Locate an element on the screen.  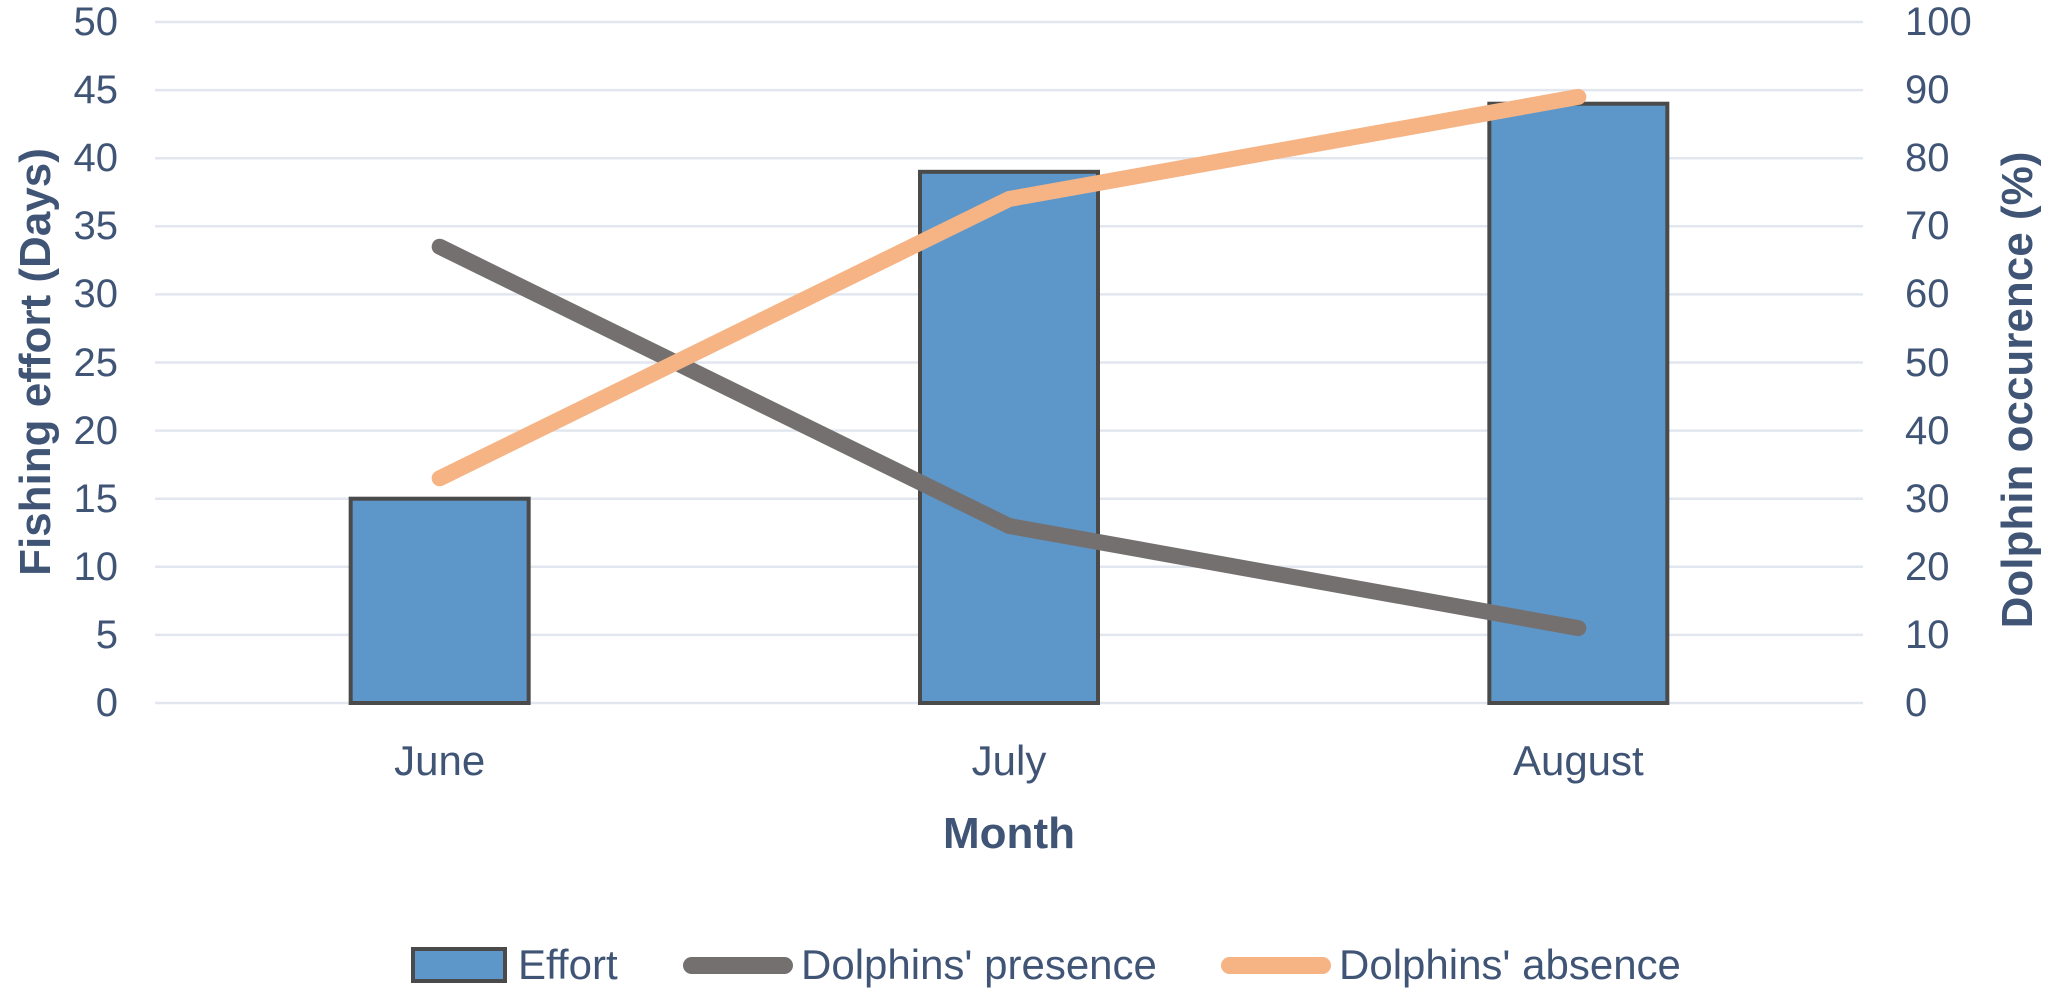
left-axis-tick: 10 is located at coordinates (96, 566).